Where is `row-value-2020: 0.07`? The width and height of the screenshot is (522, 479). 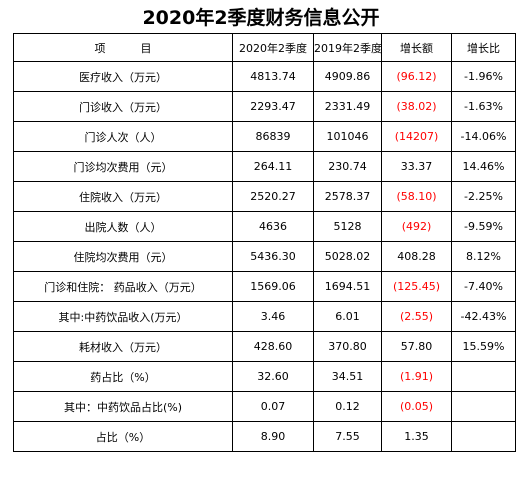 row-value-2020: 0.07 is located at coordinates (273, 406).